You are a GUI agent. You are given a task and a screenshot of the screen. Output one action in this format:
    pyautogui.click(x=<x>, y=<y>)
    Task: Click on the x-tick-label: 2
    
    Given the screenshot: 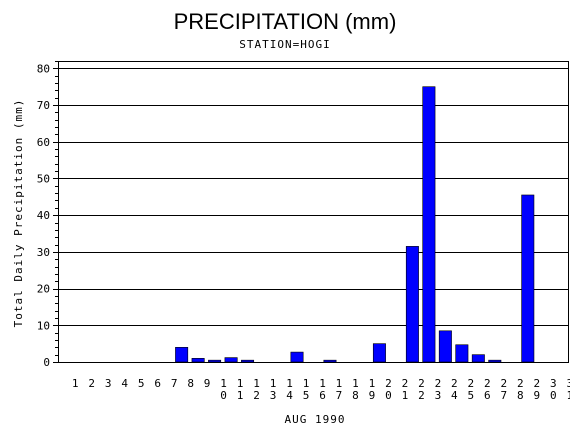 What is the action you would take?
    pyautogui.click(x=91, y=383)
    